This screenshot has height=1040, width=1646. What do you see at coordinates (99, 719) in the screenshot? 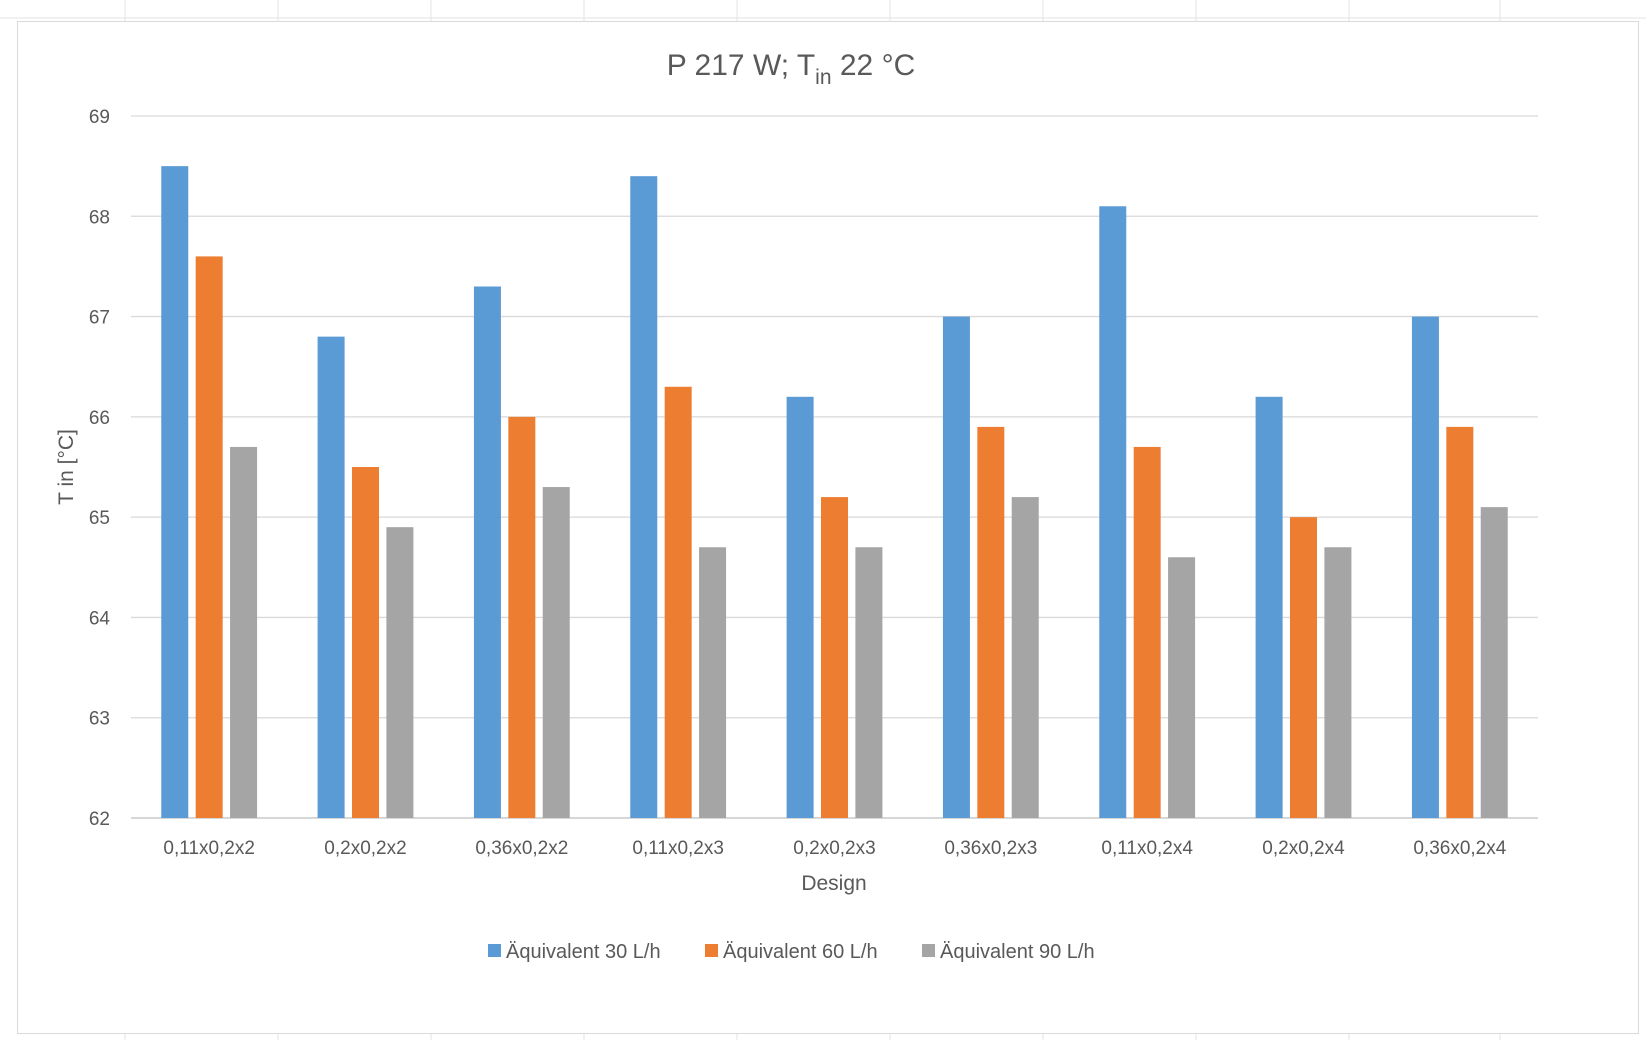
I see `y-tick-label: 63` at bounding box center [99, 719].